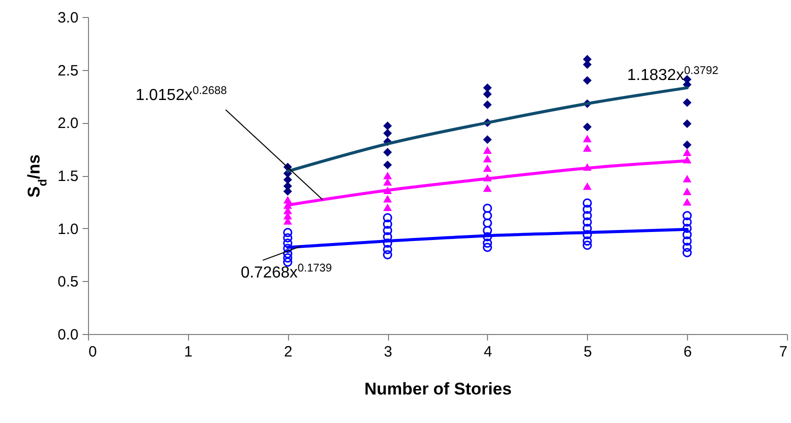 The width and height of the screenshot is (791, 423). What do you see at coordinates (92, 352) in the screenshot?
I see `x-tick-label: 0` at bounding box center [92, 352].